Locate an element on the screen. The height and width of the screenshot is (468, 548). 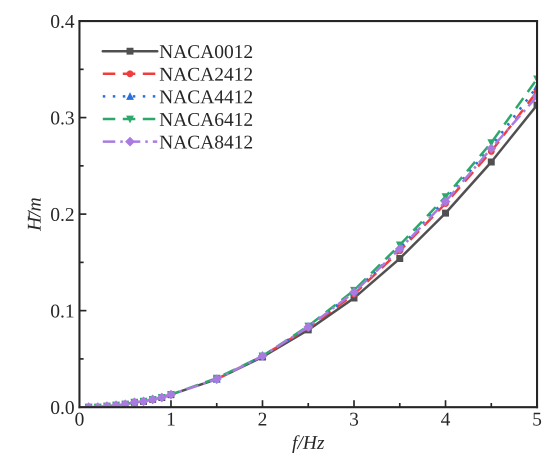
x-axis-title: f/Hz is located at coordinates (308, 444).